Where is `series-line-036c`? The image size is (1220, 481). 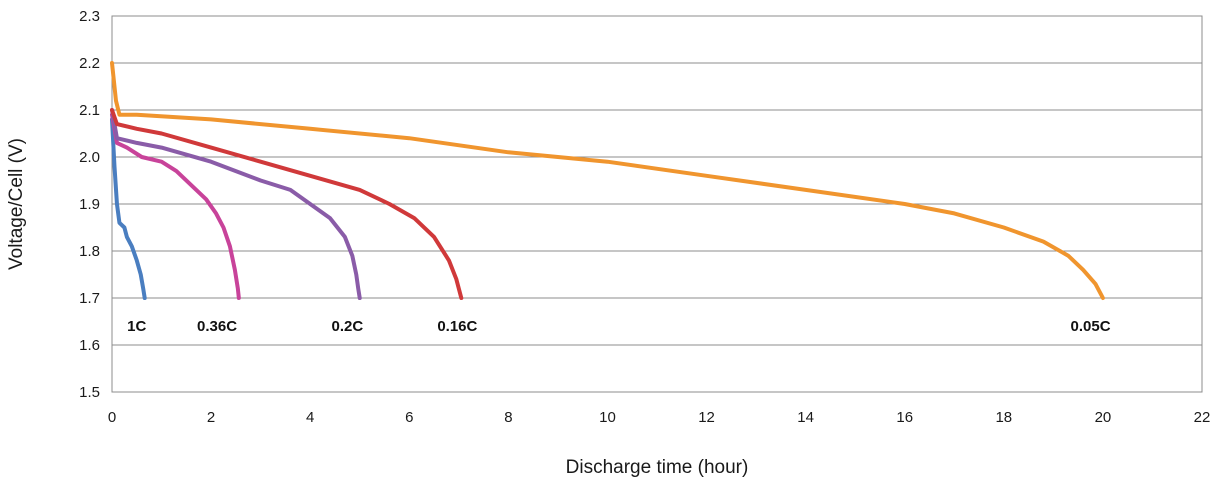 series-line-036c is located at coordinates (175, 206).